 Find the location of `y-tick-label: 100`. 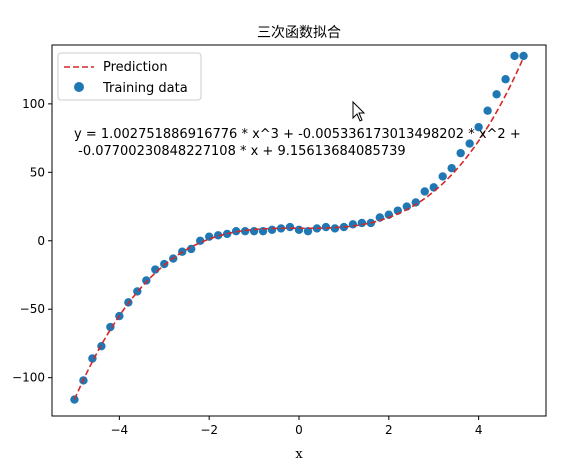

y-tick-label: 100 is located at coordinates (33, 104).